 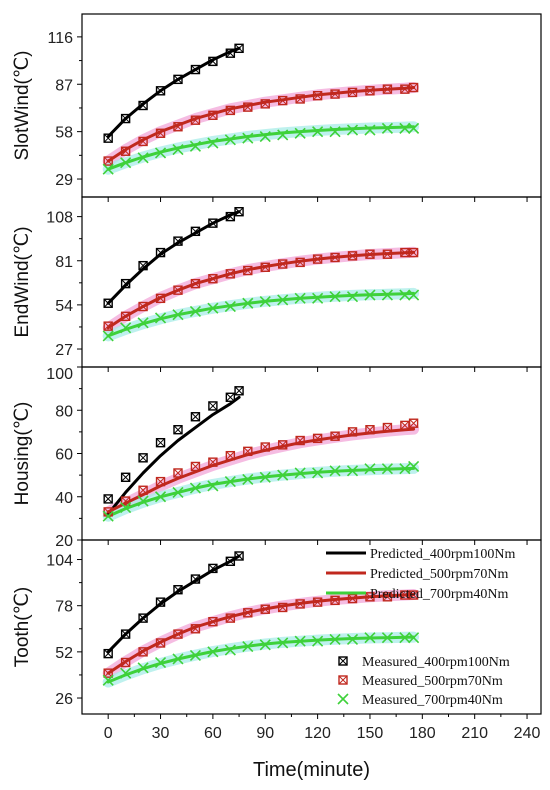 I want to click on y-tick-label: 54, so click(x=64, y=306).